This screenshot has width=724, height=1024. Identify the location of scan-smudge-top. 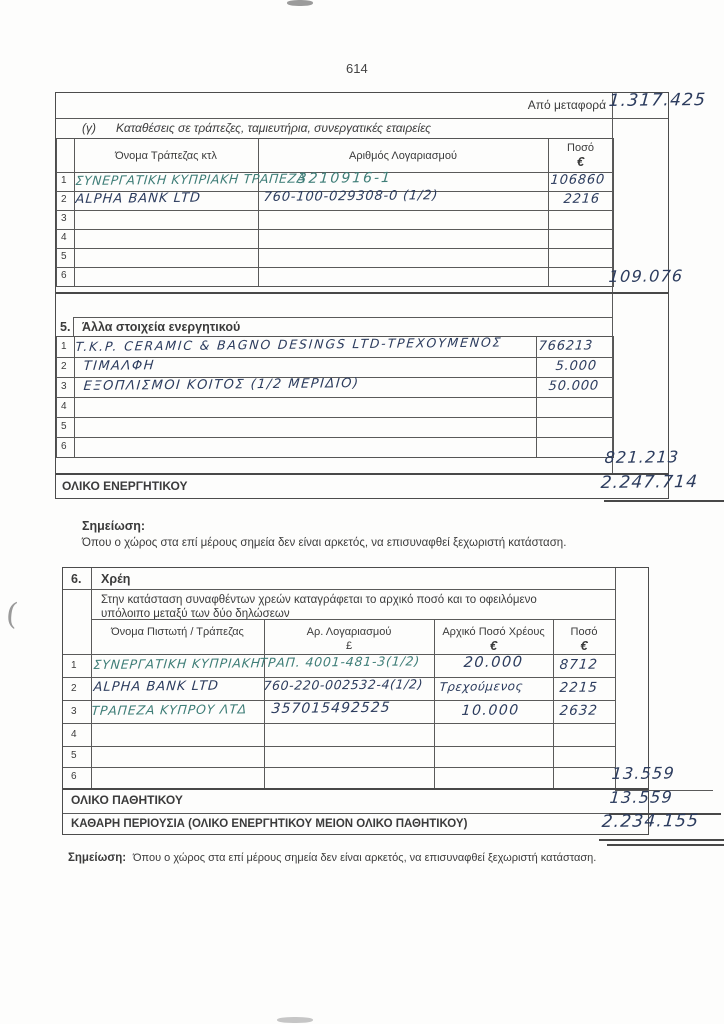
(300, 3).